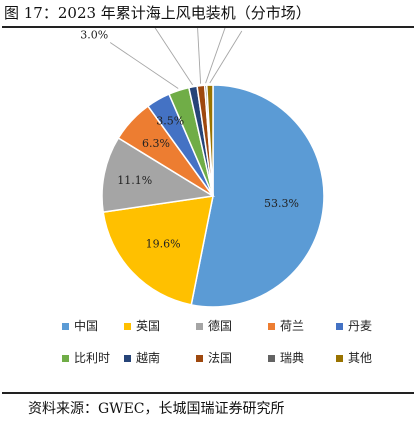  What do you see at coordinates (156, 409) in the screenshot?
I see `source-note: 资料来源：GWEC，长城国瑞证券研究所` at bounding box center [156, 409].